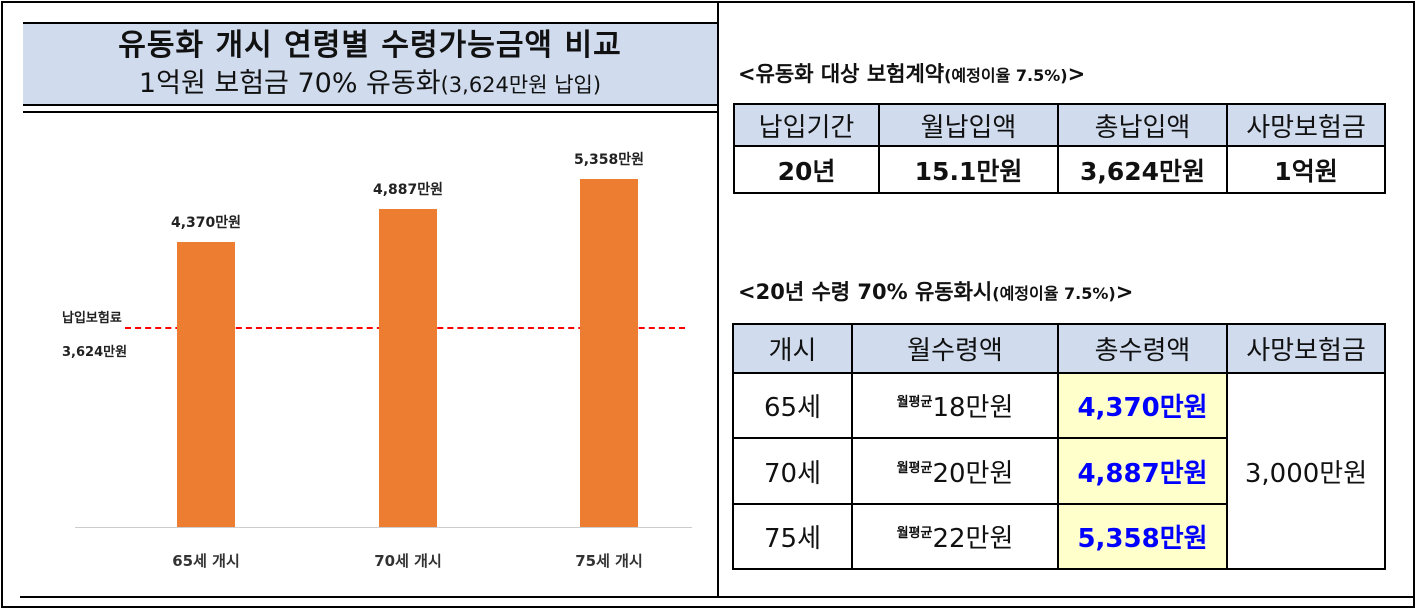  Describe the element at coordinates (408, 561) in the screenshot. I see `x-tick-label: 70세 개시` at that location.